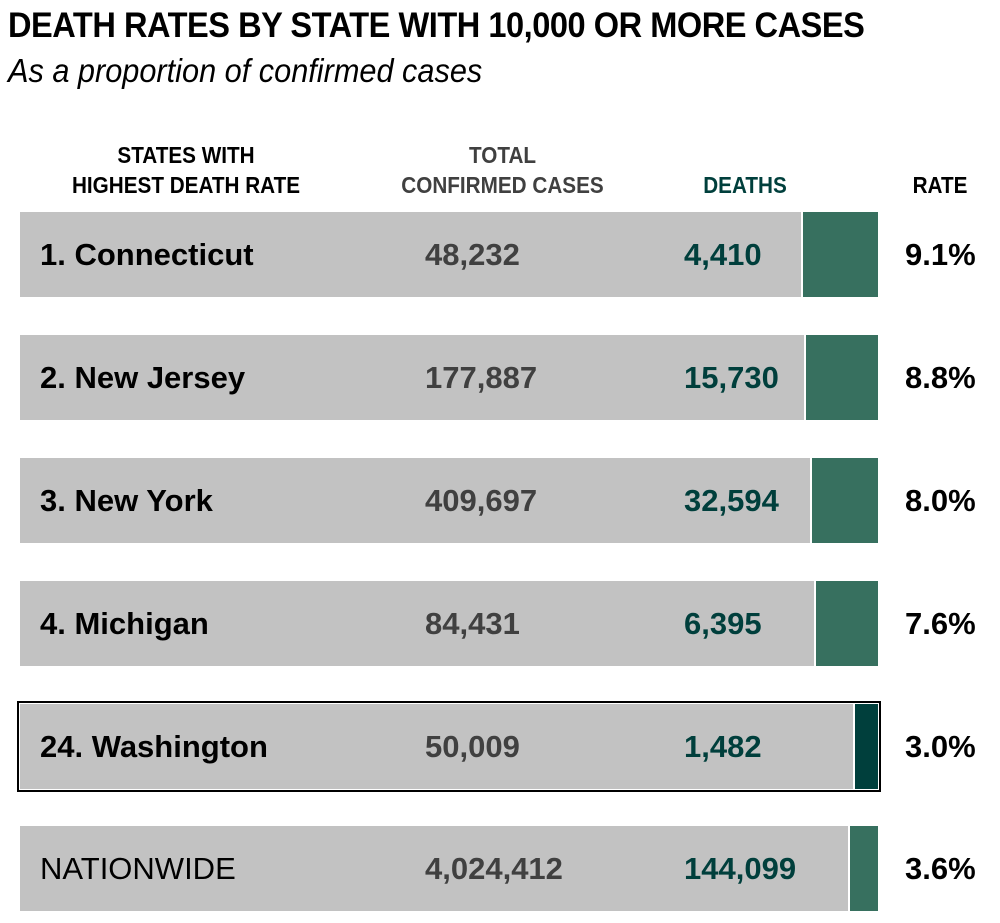 Image resolution: width=1000 pixels, height=923 pixels. Describe the element at coordinates (472, 623) in the screenshot. I see `cases-value: 84,431` at that location.